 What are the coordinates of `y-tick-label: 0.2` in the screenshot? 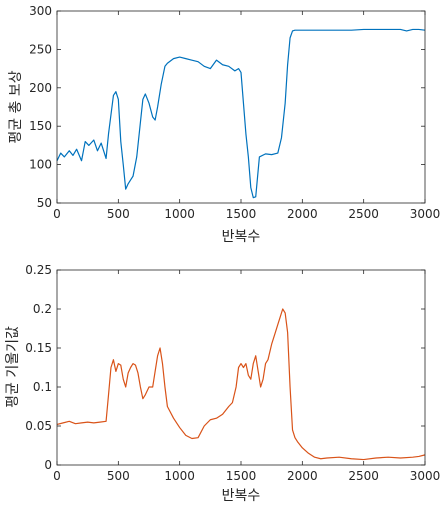 It's located at (42, 309).